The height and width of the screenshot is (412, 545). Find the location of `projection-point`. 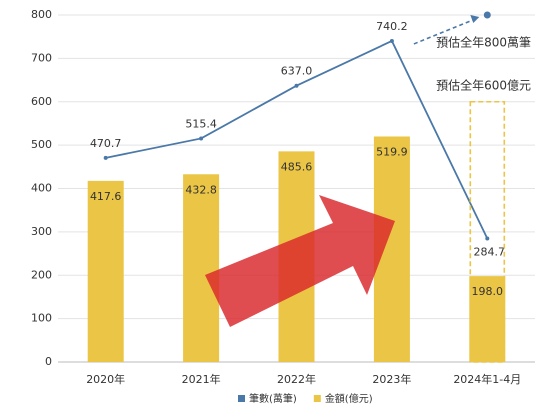

projection-point is located at coordinates (487, 15).